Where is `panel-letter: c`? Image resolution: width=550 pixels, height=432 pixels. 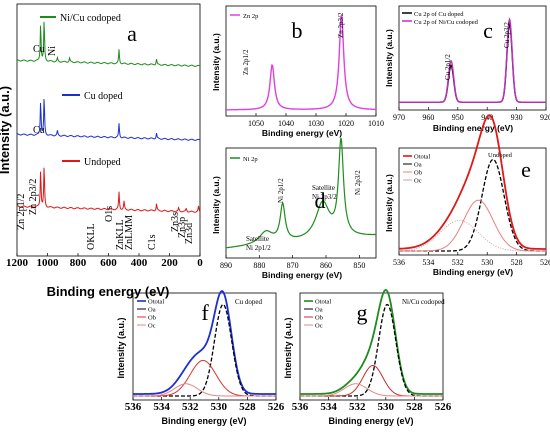 panel-letter: c is located at coordinates (488, 30).